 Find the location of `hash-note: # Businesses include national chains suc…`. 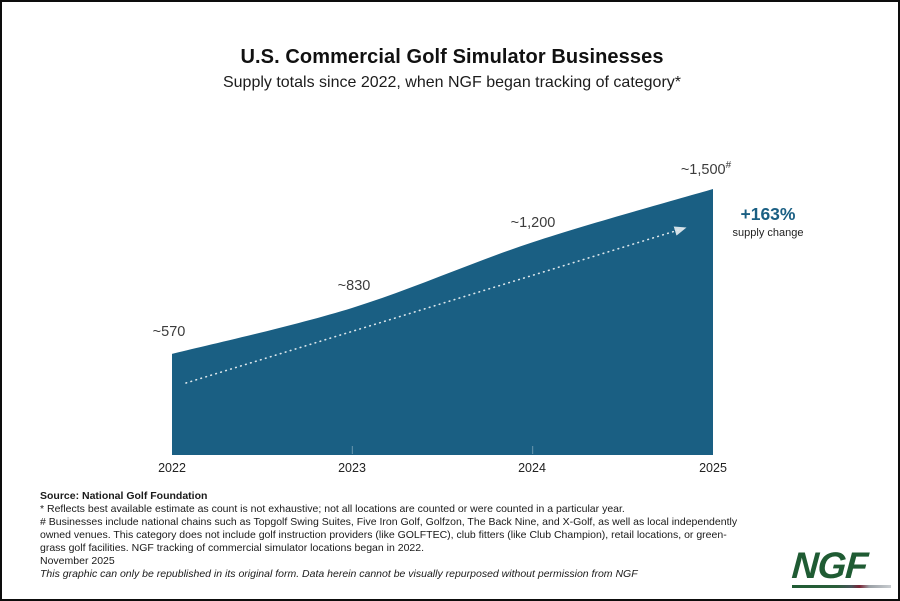

hash-note: # Businesses include national chains suc… is located at coordinates (389, 535).